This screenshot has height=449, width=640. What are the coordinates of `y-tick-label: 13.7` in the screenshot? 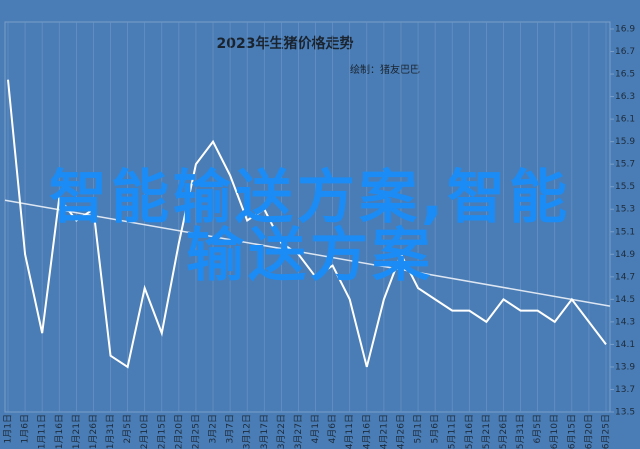 It's located at (625, 390).